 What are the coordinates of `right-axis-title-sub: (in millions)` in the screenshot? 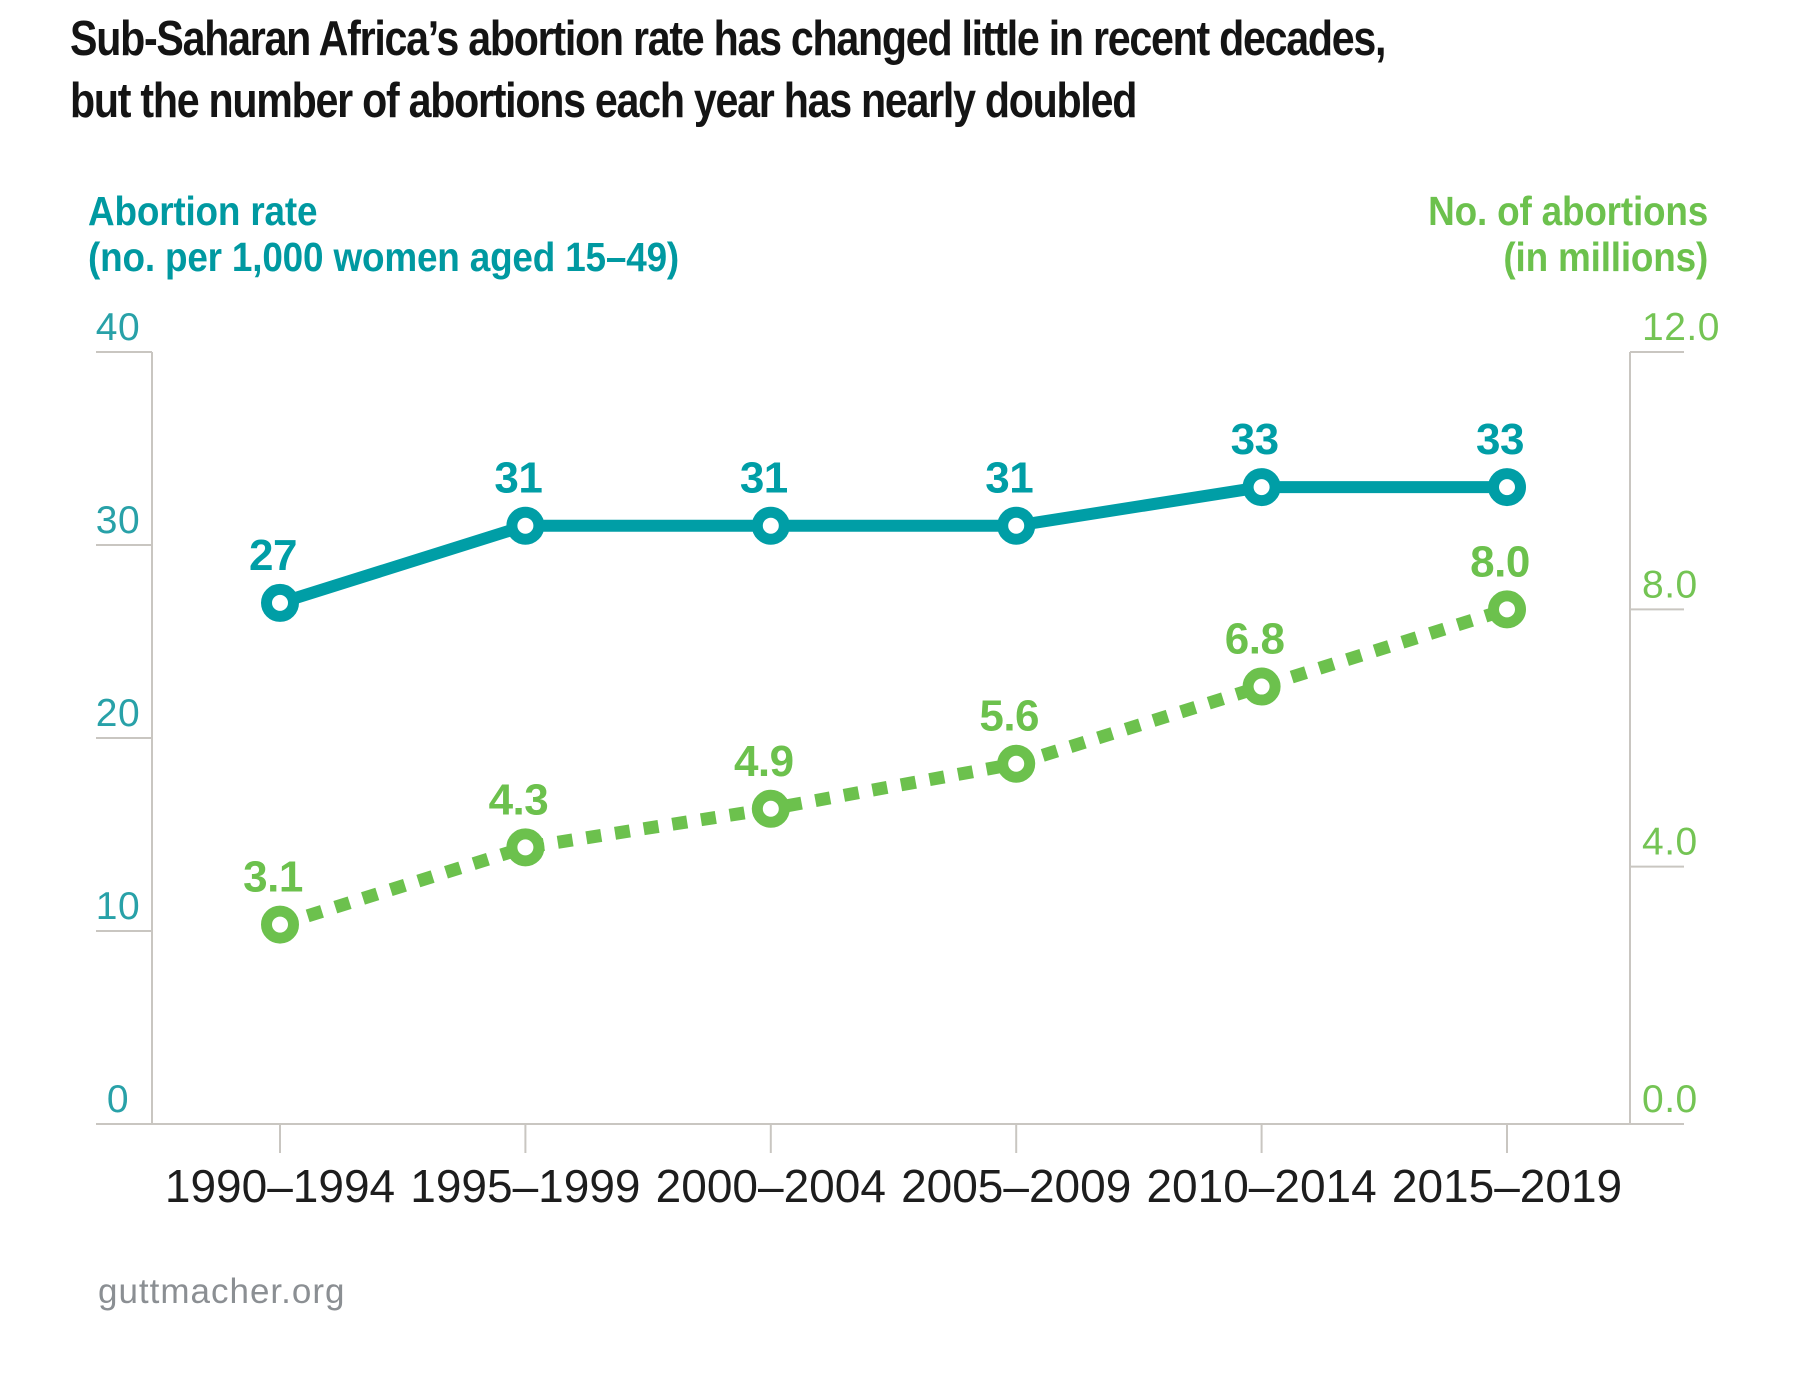 It's located at (1605, 257).